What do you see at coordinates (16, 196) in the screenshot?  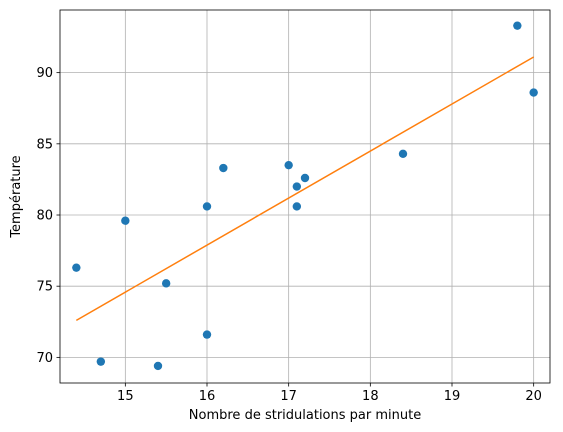 I see `y-axis-label: Température` at bounding box center [16, 196].